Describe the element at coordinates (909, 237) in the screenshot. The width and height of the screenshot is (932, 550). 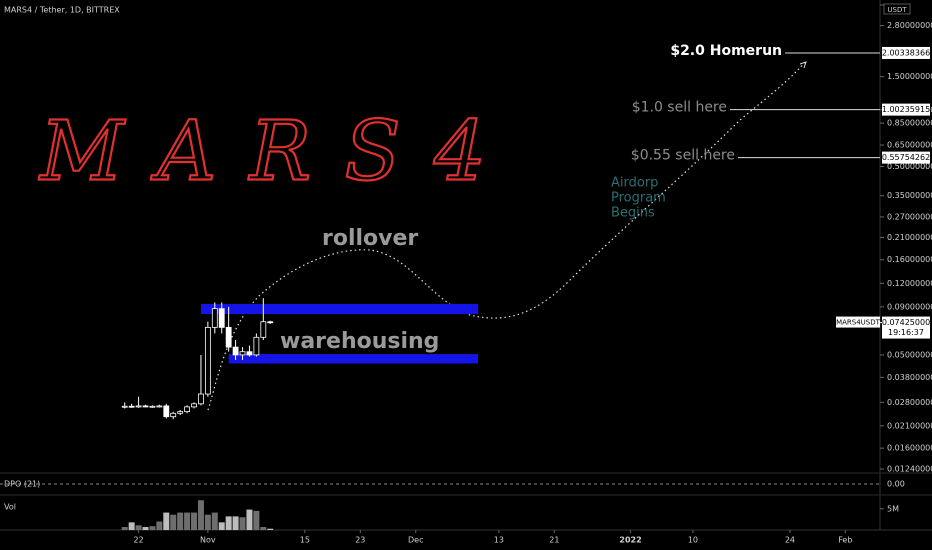
I see `y-tick-label: 0.21000000` at that location.